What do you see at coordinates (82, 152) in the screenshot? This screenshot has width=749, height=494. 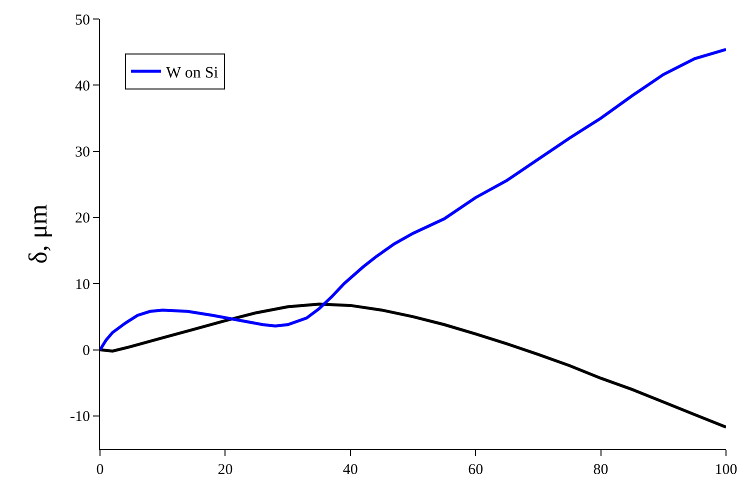 I see `y-tick-label: 30` at bounding box center [82, 152].